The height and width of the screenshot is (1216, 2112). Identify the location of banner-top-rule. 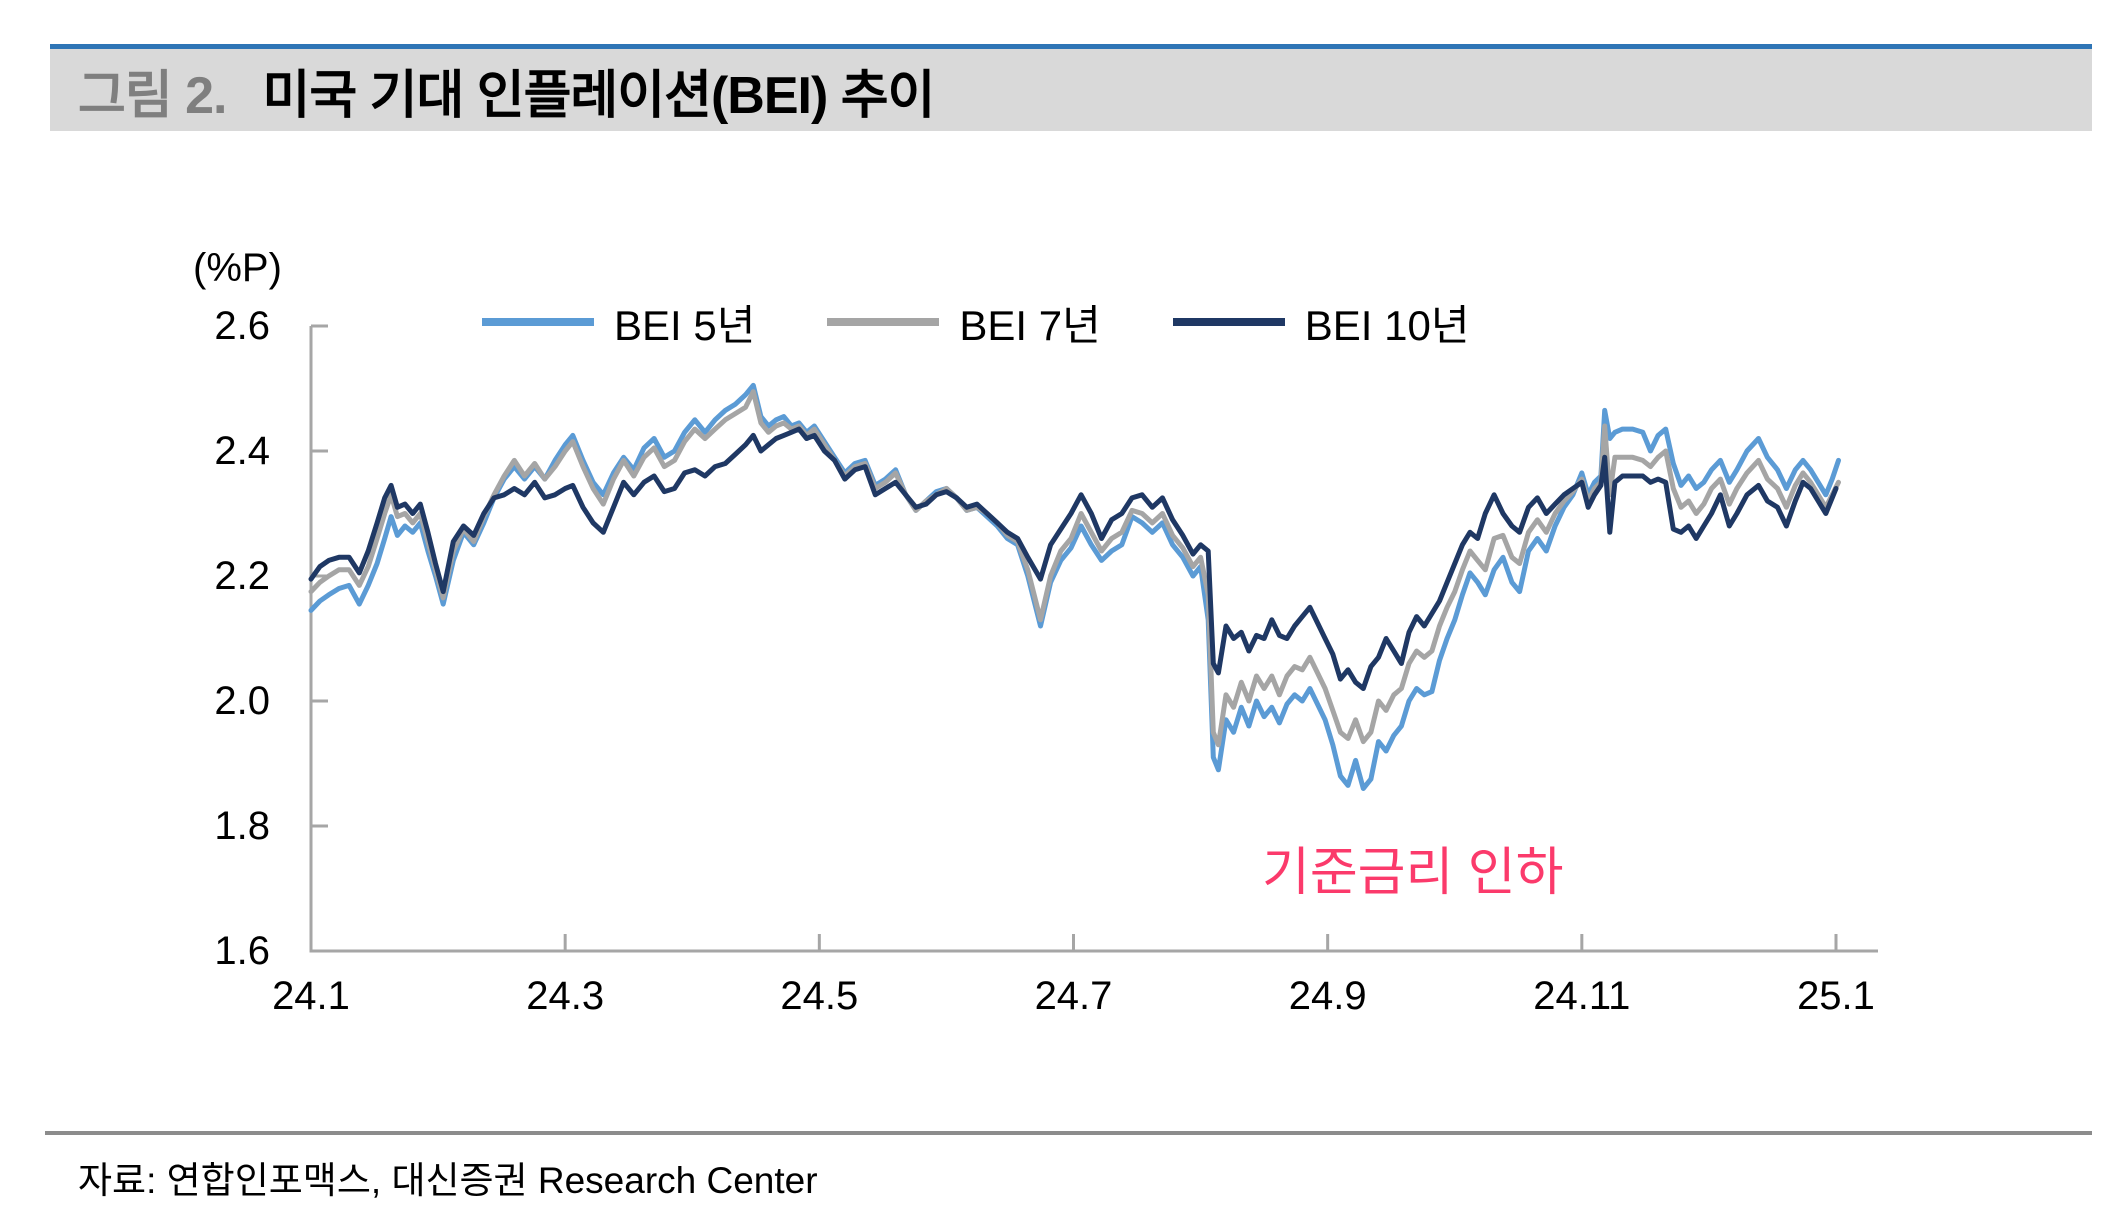
(1071, 46).